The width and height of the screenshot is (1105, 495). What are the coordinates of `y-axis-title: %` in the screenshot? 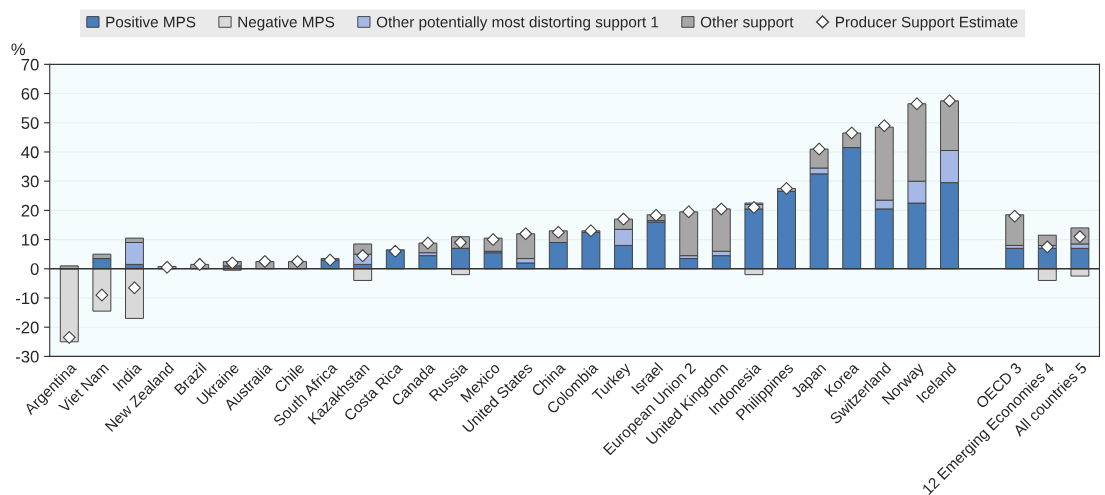 It's located at (18, 49).